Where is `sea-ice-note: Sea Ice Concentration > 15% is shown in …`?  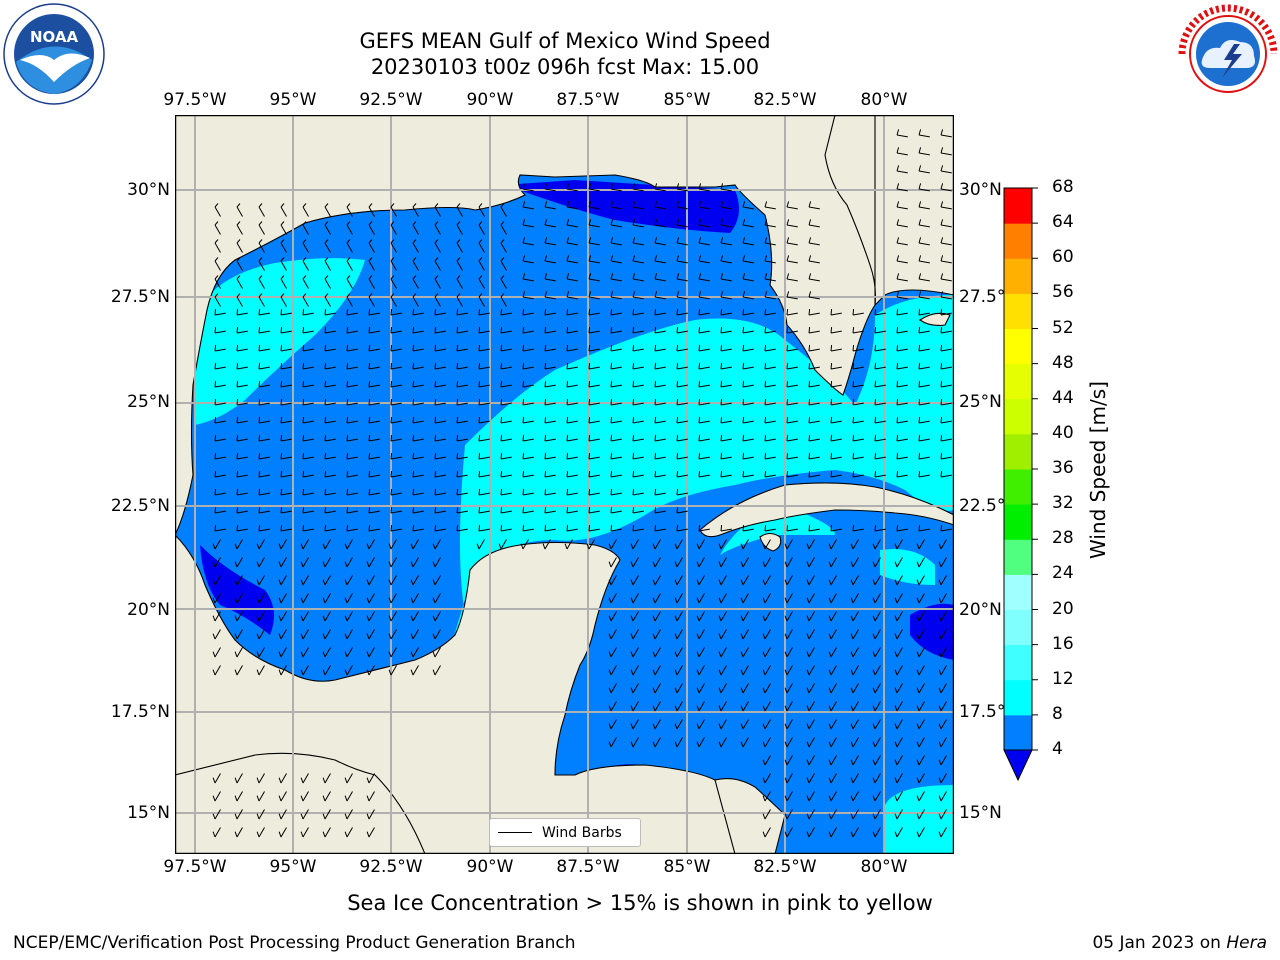 sea-ice-note: Sea Ice Concentration > 15% is shown in … is located at coordinates (640, 903).